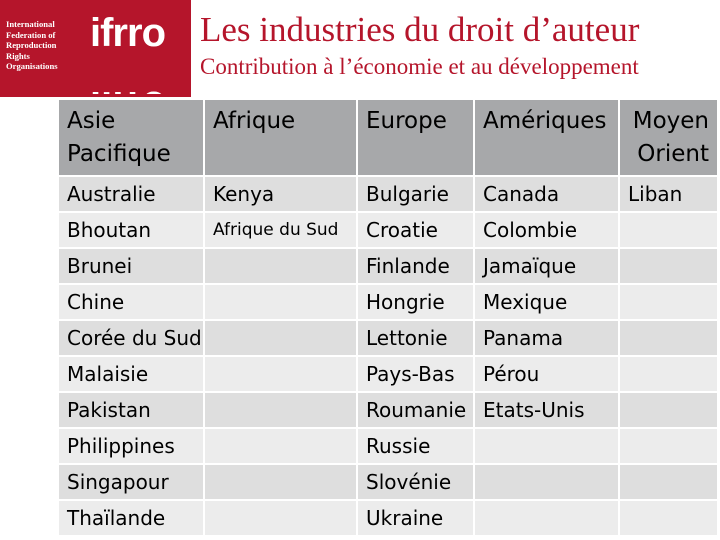  I want to click on logo-line: Federation of, so click(31, 34).